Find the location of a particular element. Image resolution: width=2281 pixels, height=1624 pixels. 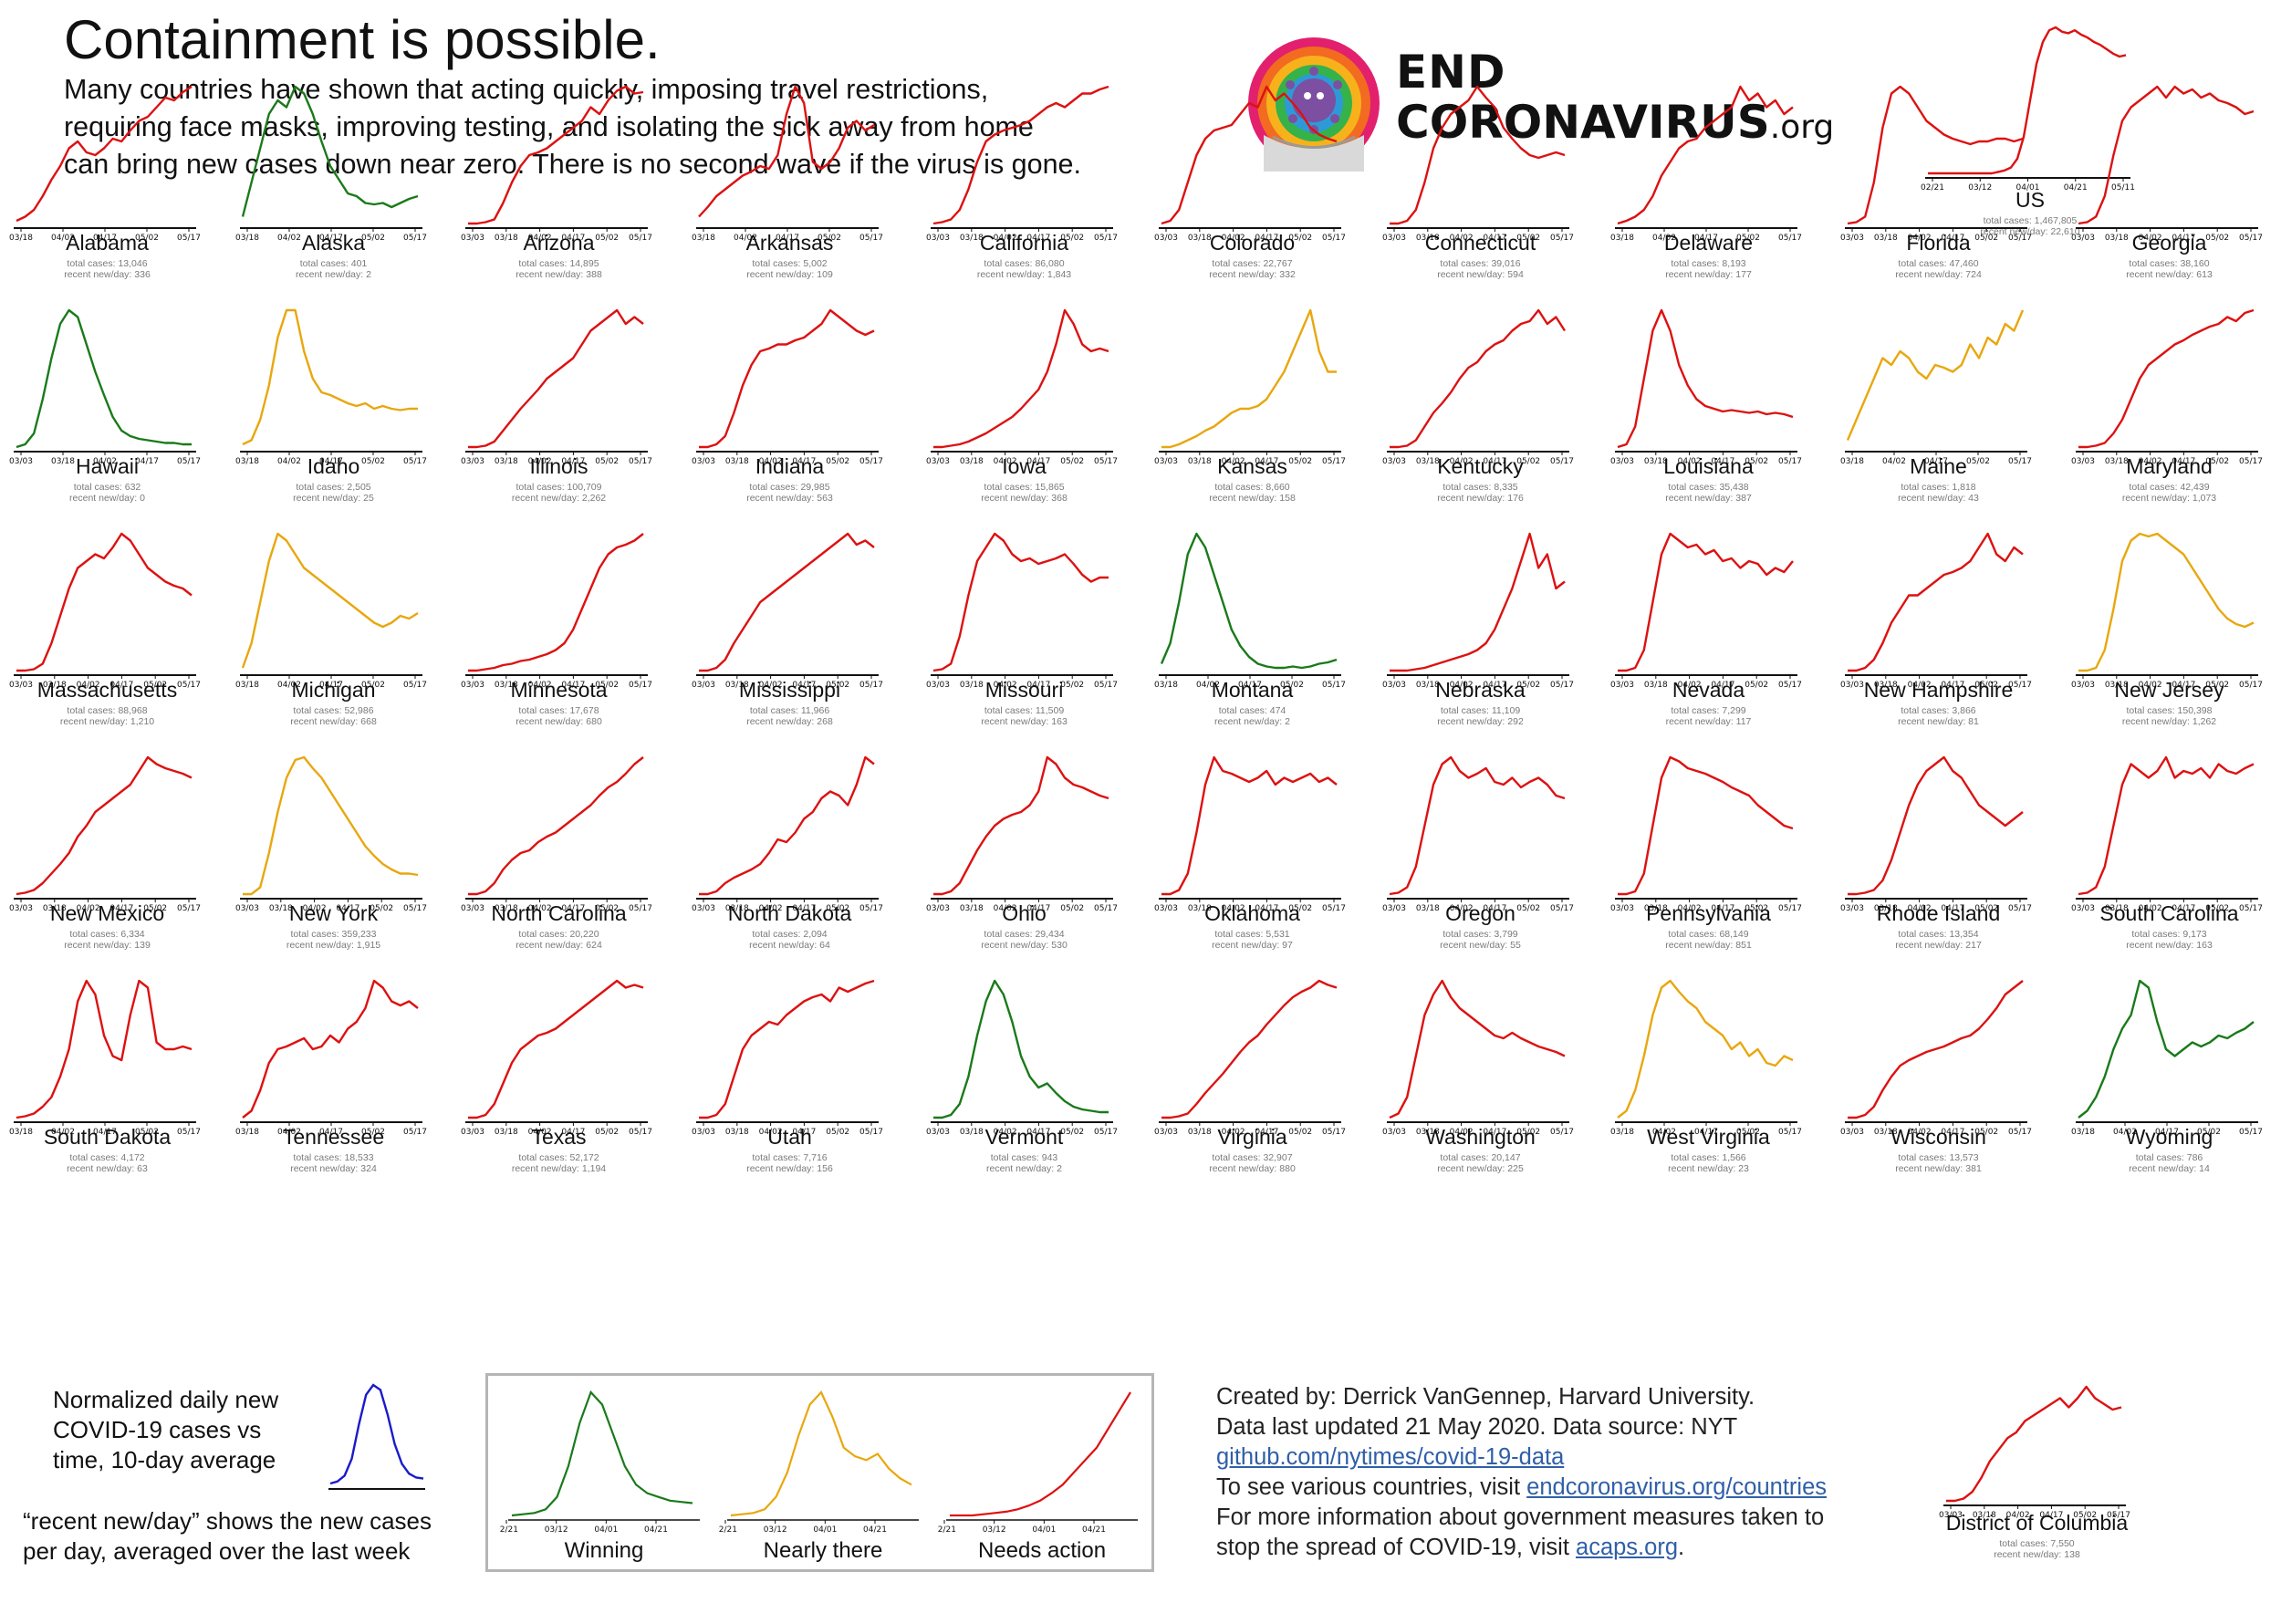

legend-example-plot is located at coordinates (376, 1436).